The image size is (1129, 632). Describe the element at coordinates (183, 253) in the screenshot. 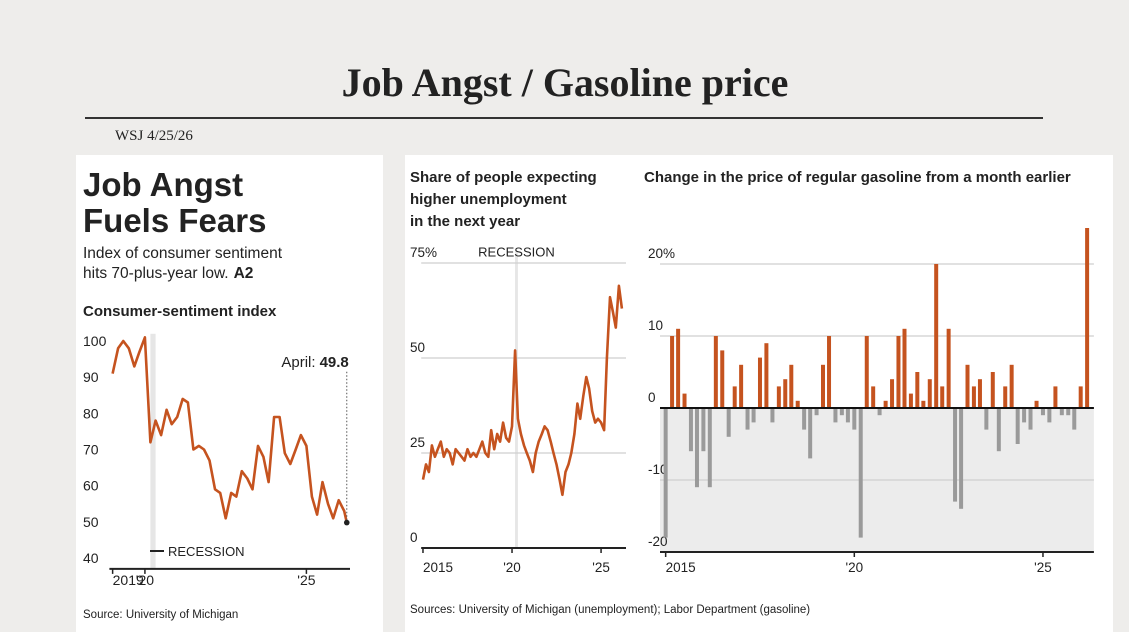

I see `deck: Index of consumer sentiment` at that location.